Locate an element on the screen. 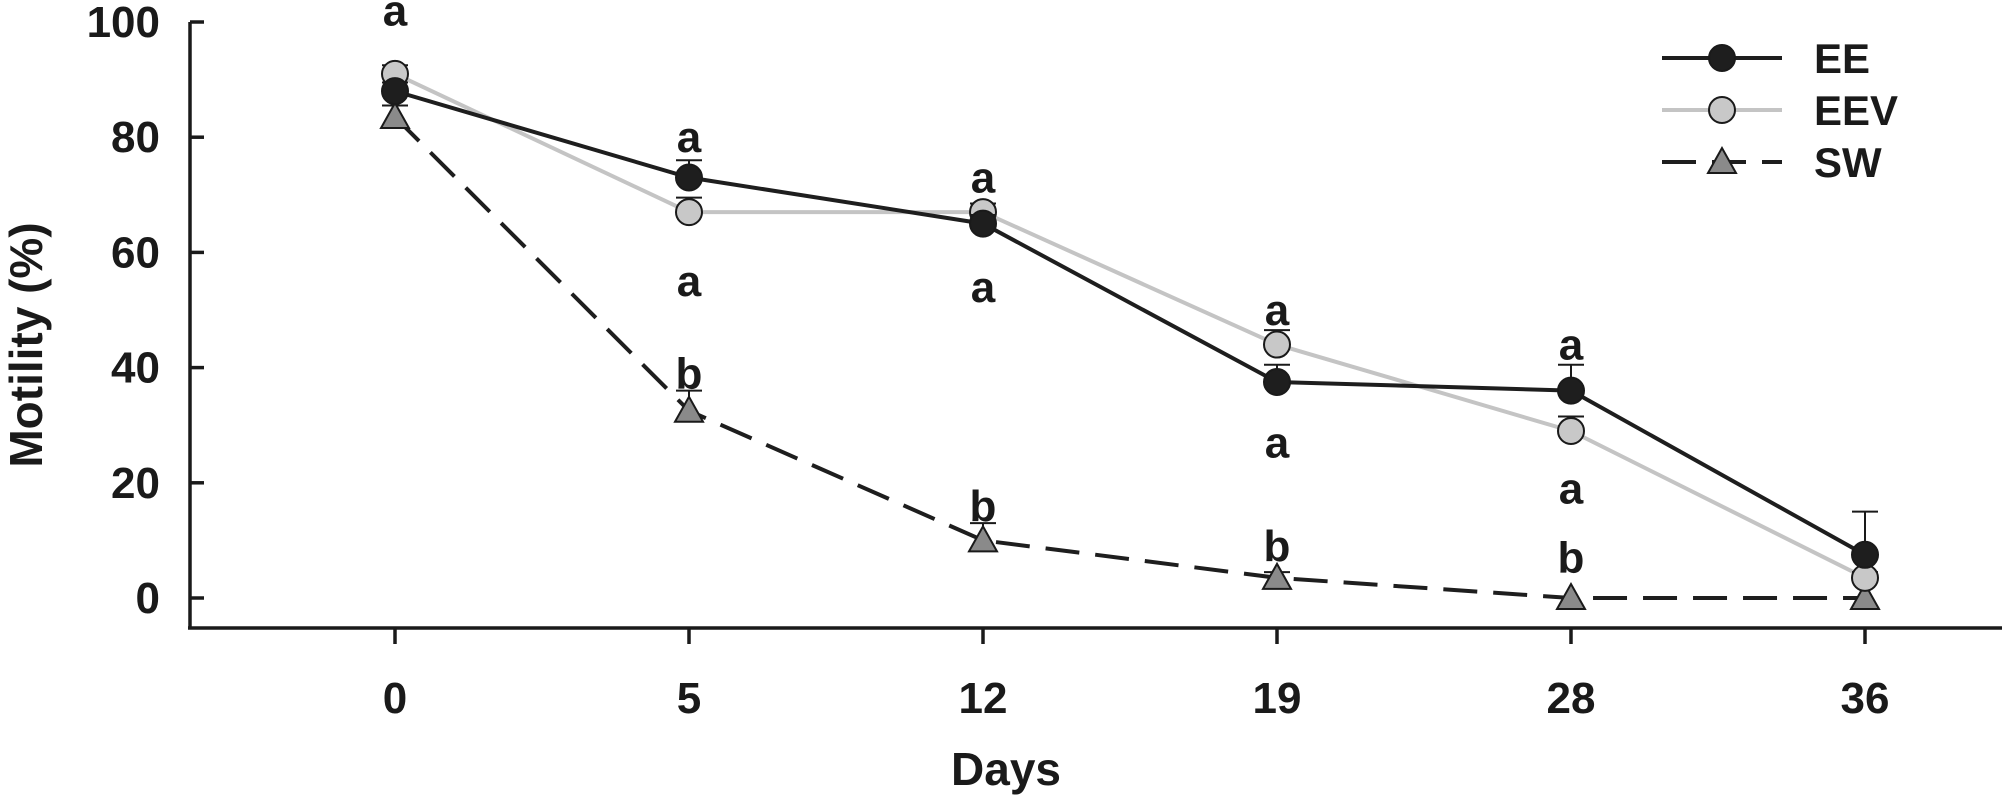 The width and height of the screenshot is (2014, 800). x-tick-label: 19 is located at coordinates (1277, 698).